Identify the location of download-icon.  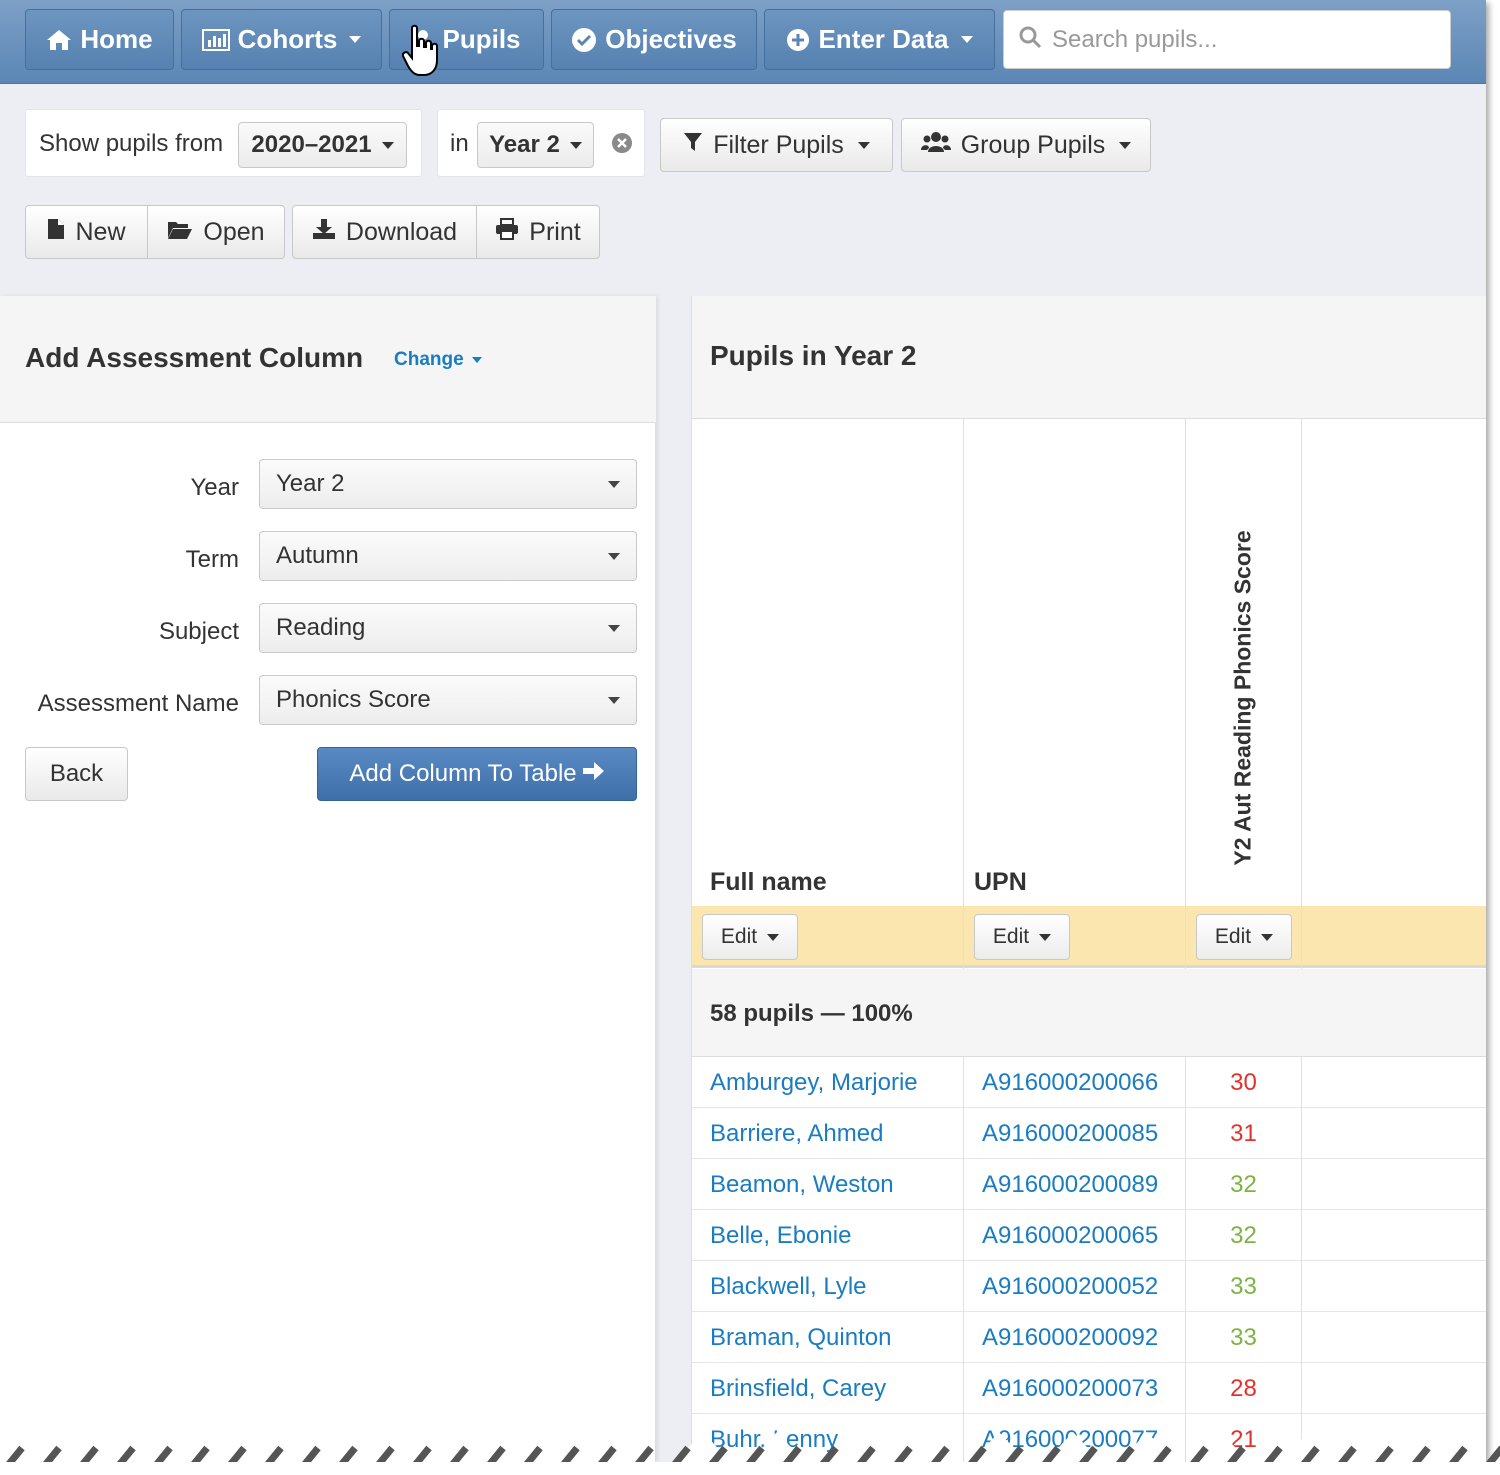
(324, 232).